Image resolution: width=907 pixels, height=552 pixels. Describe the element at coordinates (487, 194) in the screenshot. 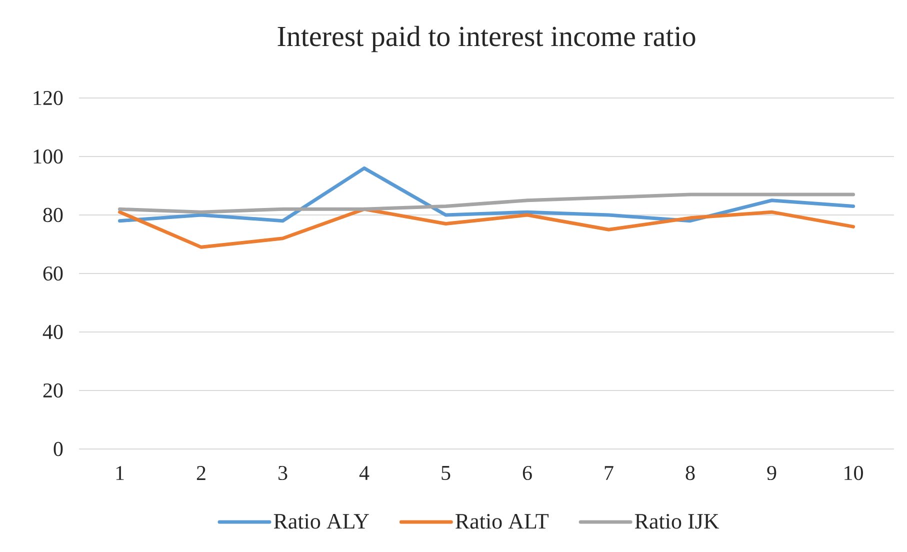

I see `line-series` at that location.